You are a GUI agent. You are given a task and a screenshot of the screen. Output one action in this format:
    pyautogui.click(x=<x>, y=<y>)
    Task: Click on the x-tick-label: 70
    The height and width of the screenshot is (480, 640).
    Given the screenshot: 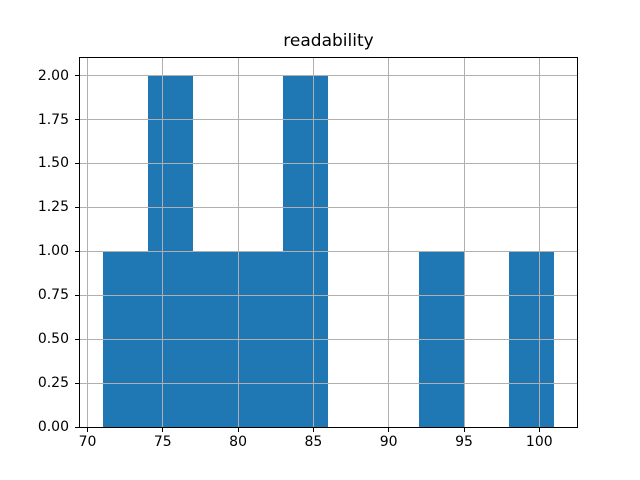 What is the action you would take?
    pyautogui.click(x=87, y=442)
    